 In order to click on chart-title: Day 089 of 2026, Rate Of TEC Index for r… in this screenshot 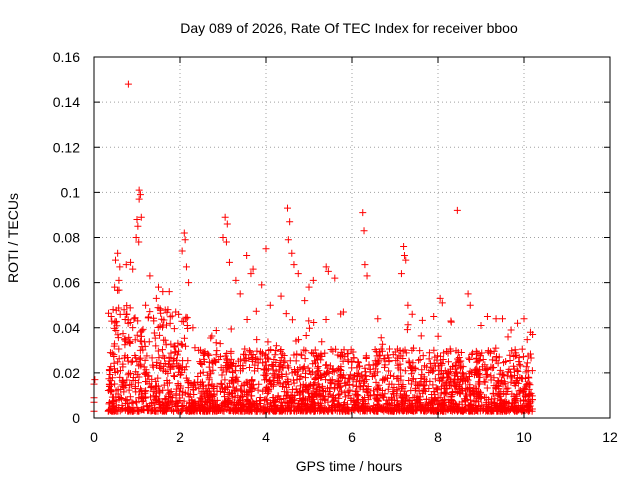, I will do `click(349, 28)`.